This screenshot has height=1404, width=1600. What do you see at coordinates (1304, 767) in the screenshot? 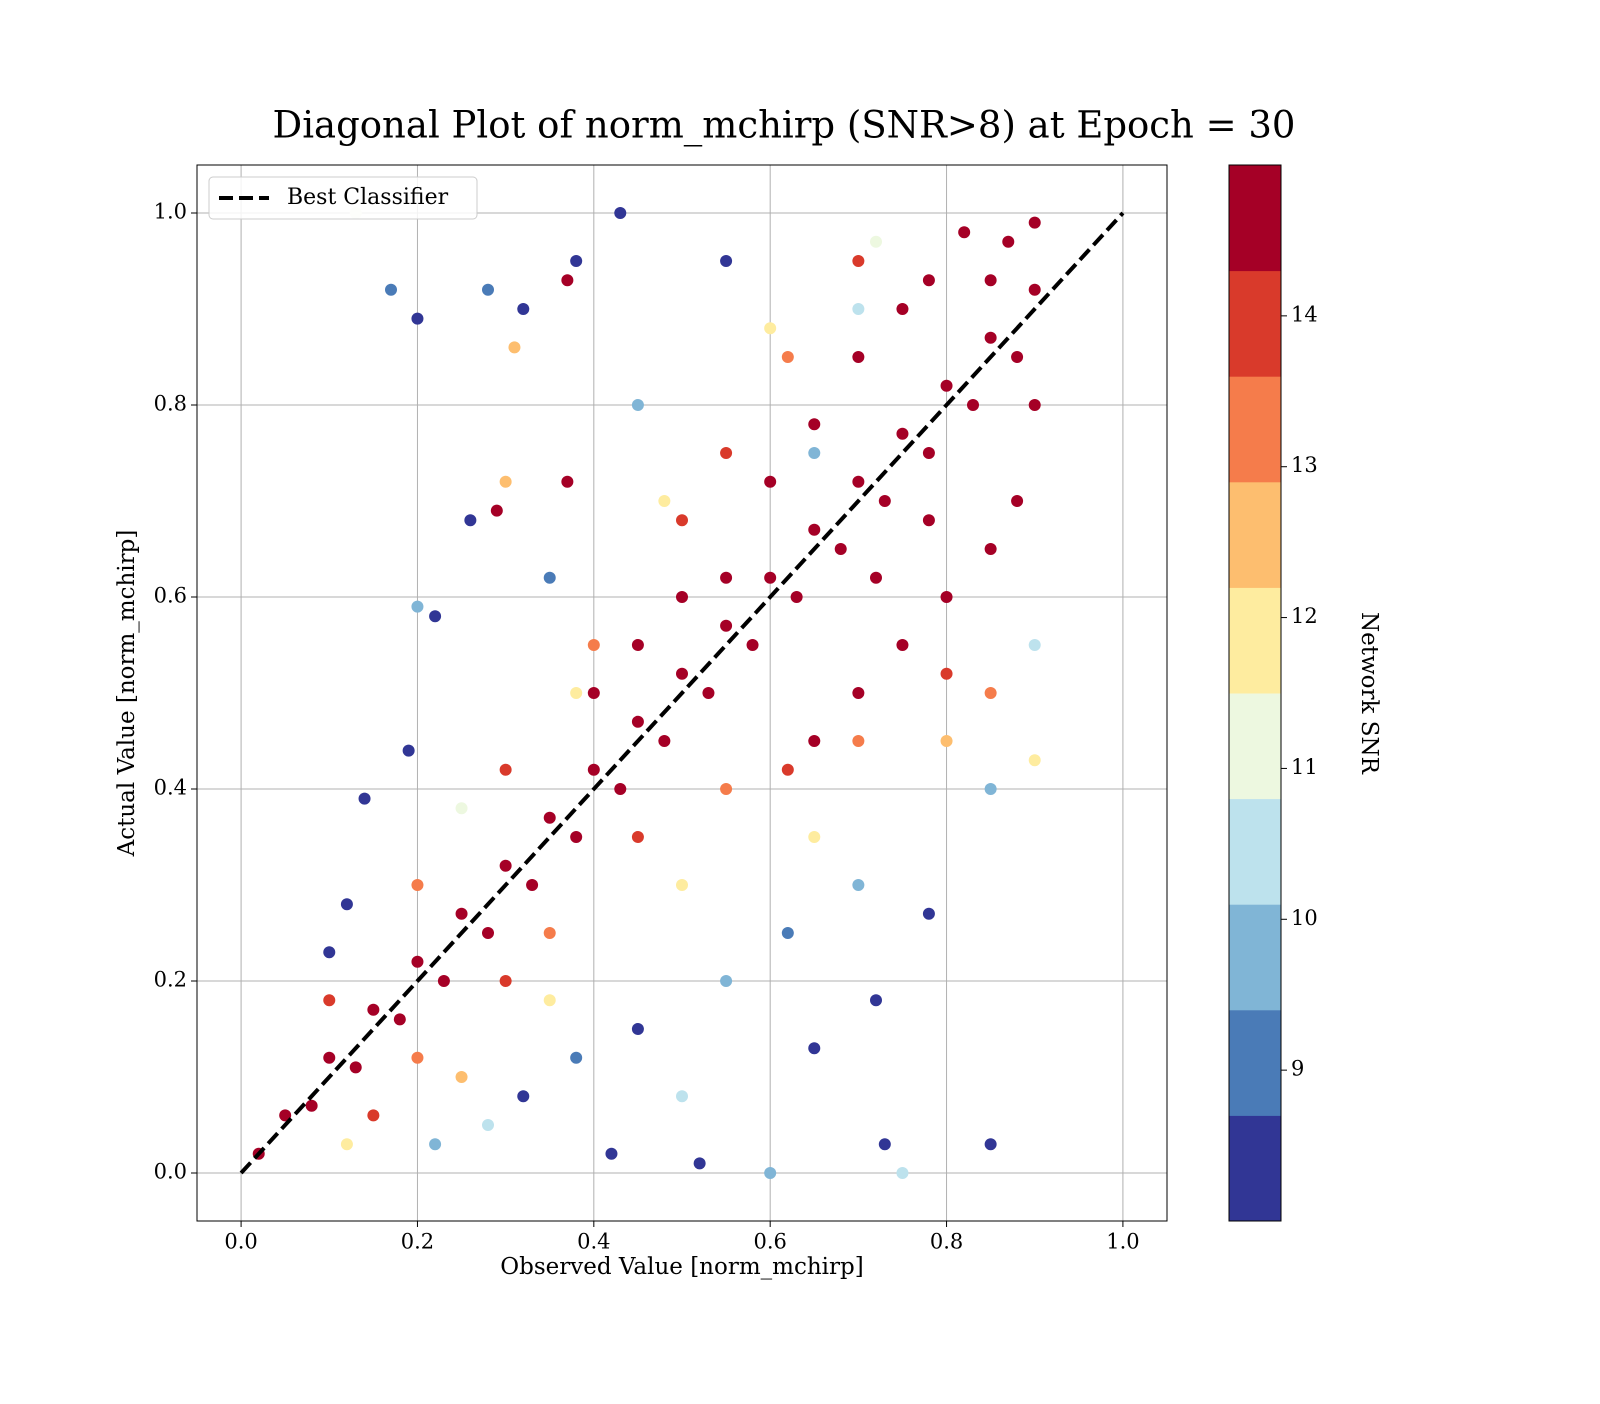
I see `colorbar-tick-label: 11` at bounding box center [1304, 767].